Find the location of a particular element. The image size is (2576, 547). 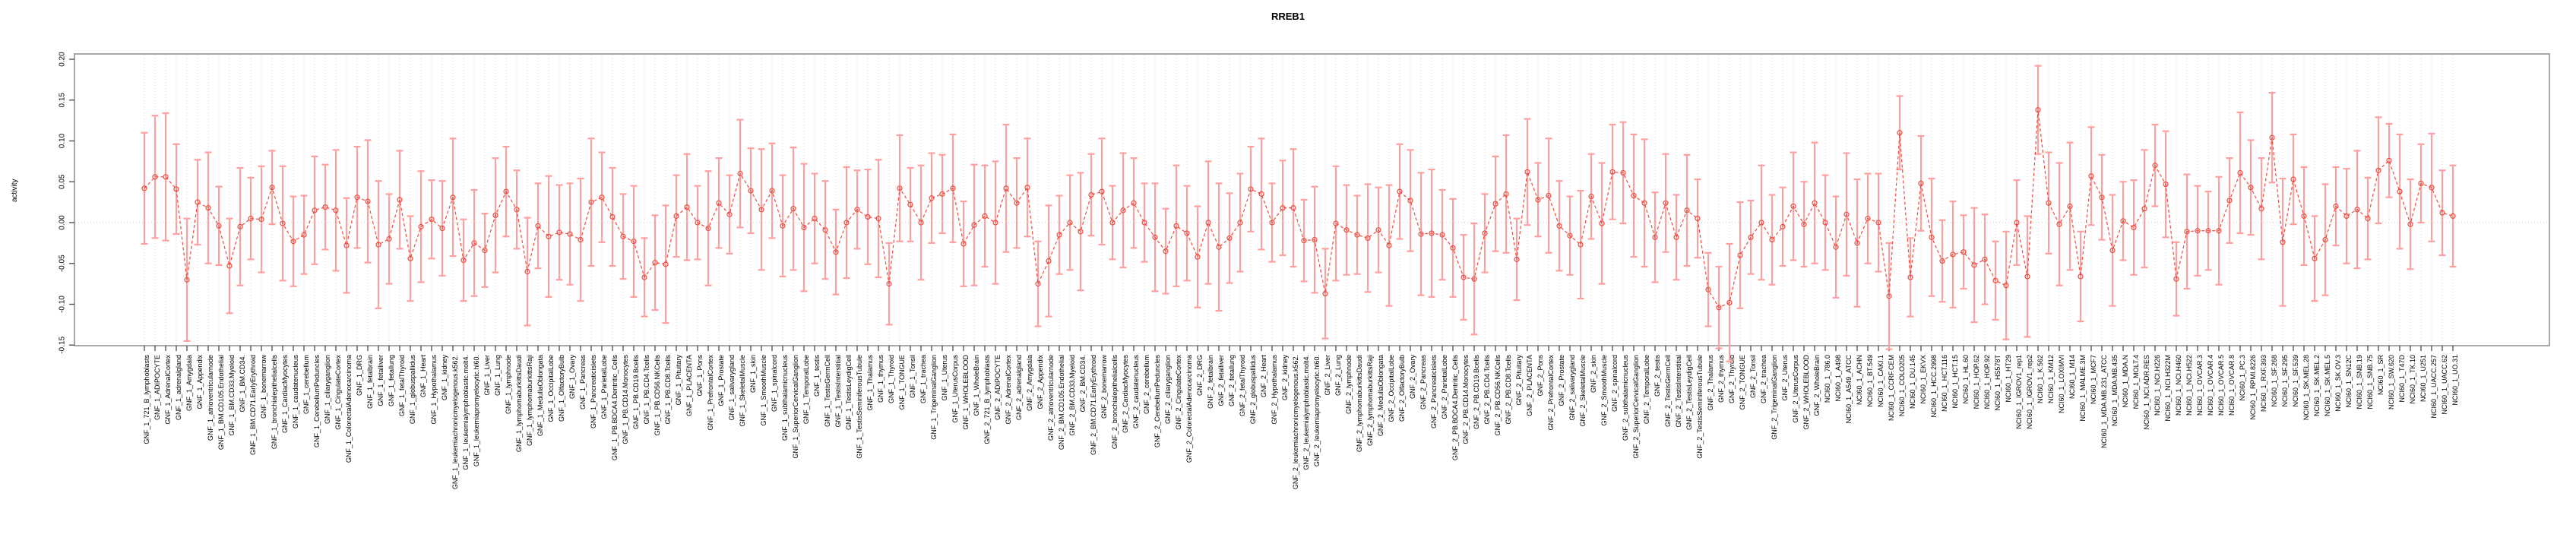

x-tick-label: GNF_1_CardiacMyocytes is located at coordinates (285, 394).